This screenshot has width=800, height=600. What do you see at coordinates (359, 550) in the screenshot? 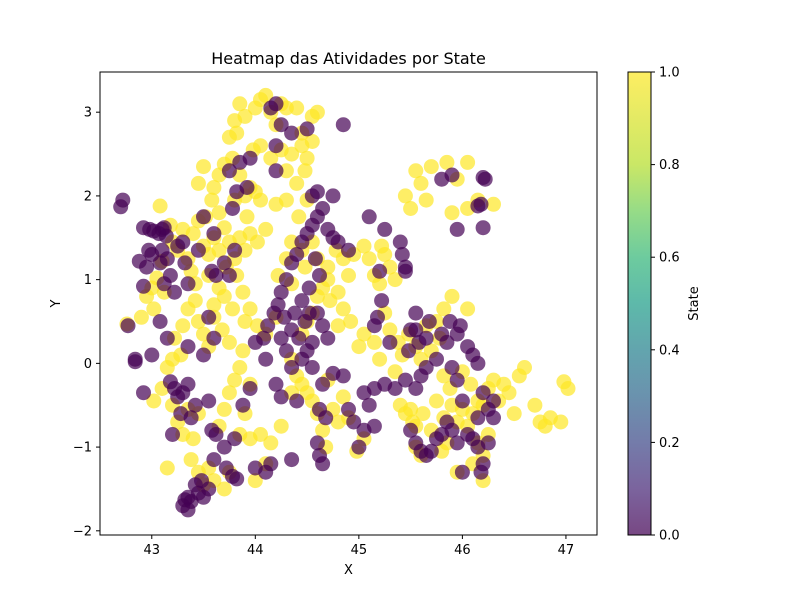
I see `x-tick-label: 45` at bounding box center [359, 550].